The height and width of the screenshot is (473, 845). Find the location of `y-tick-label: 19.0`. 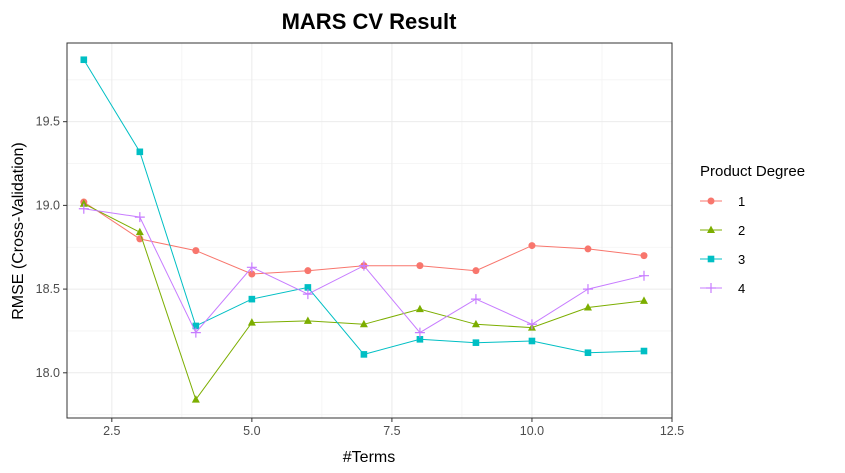

y-tick-label: 19.0 is located at coordinates (48, 205).